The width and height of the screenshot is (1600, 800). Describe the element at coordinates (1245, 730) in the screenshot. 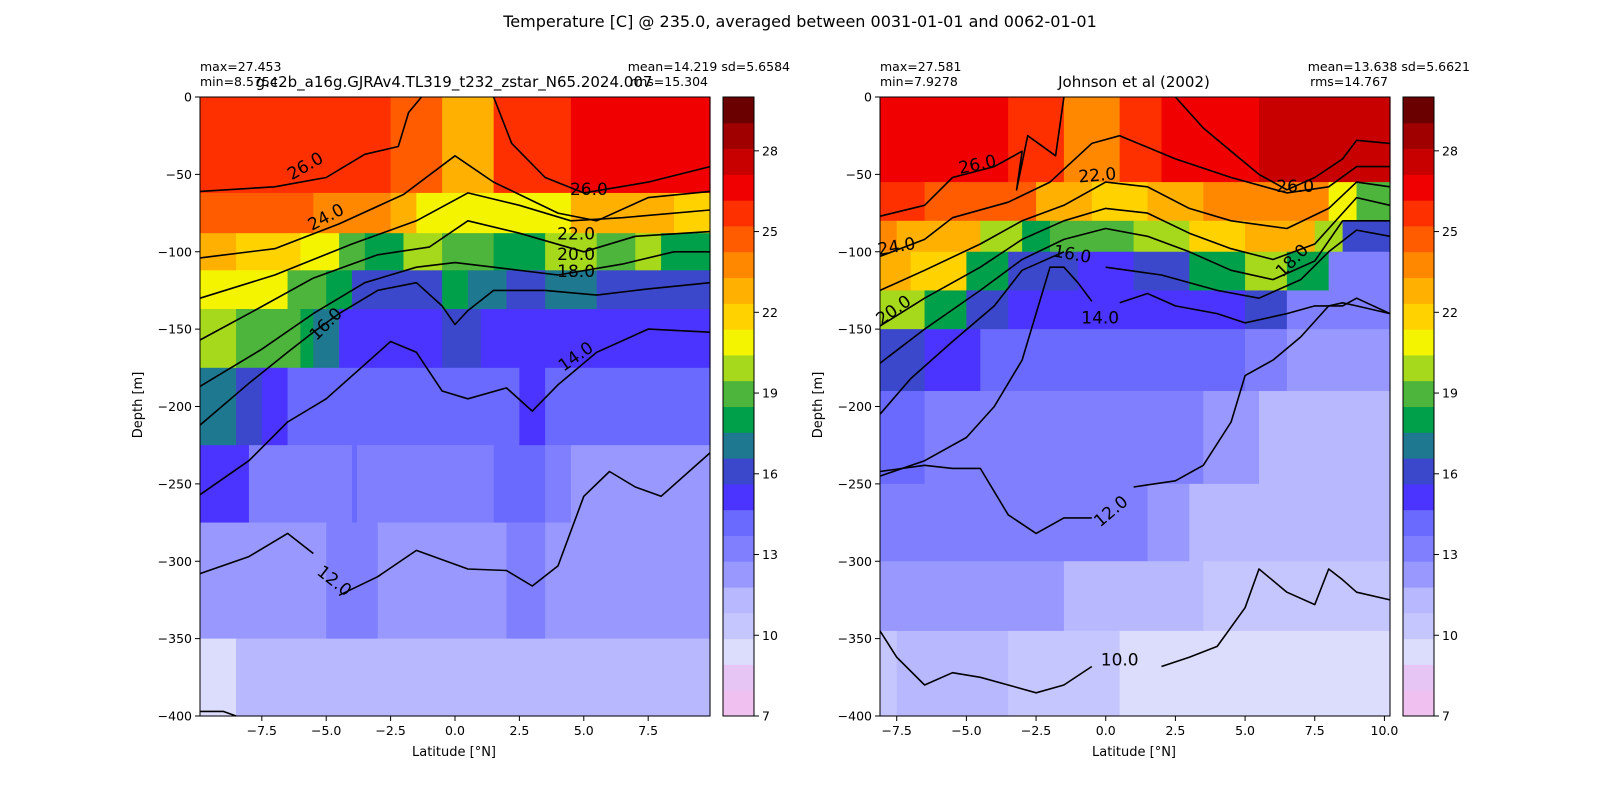

I see `x-tick-label: 5.0` at that location.